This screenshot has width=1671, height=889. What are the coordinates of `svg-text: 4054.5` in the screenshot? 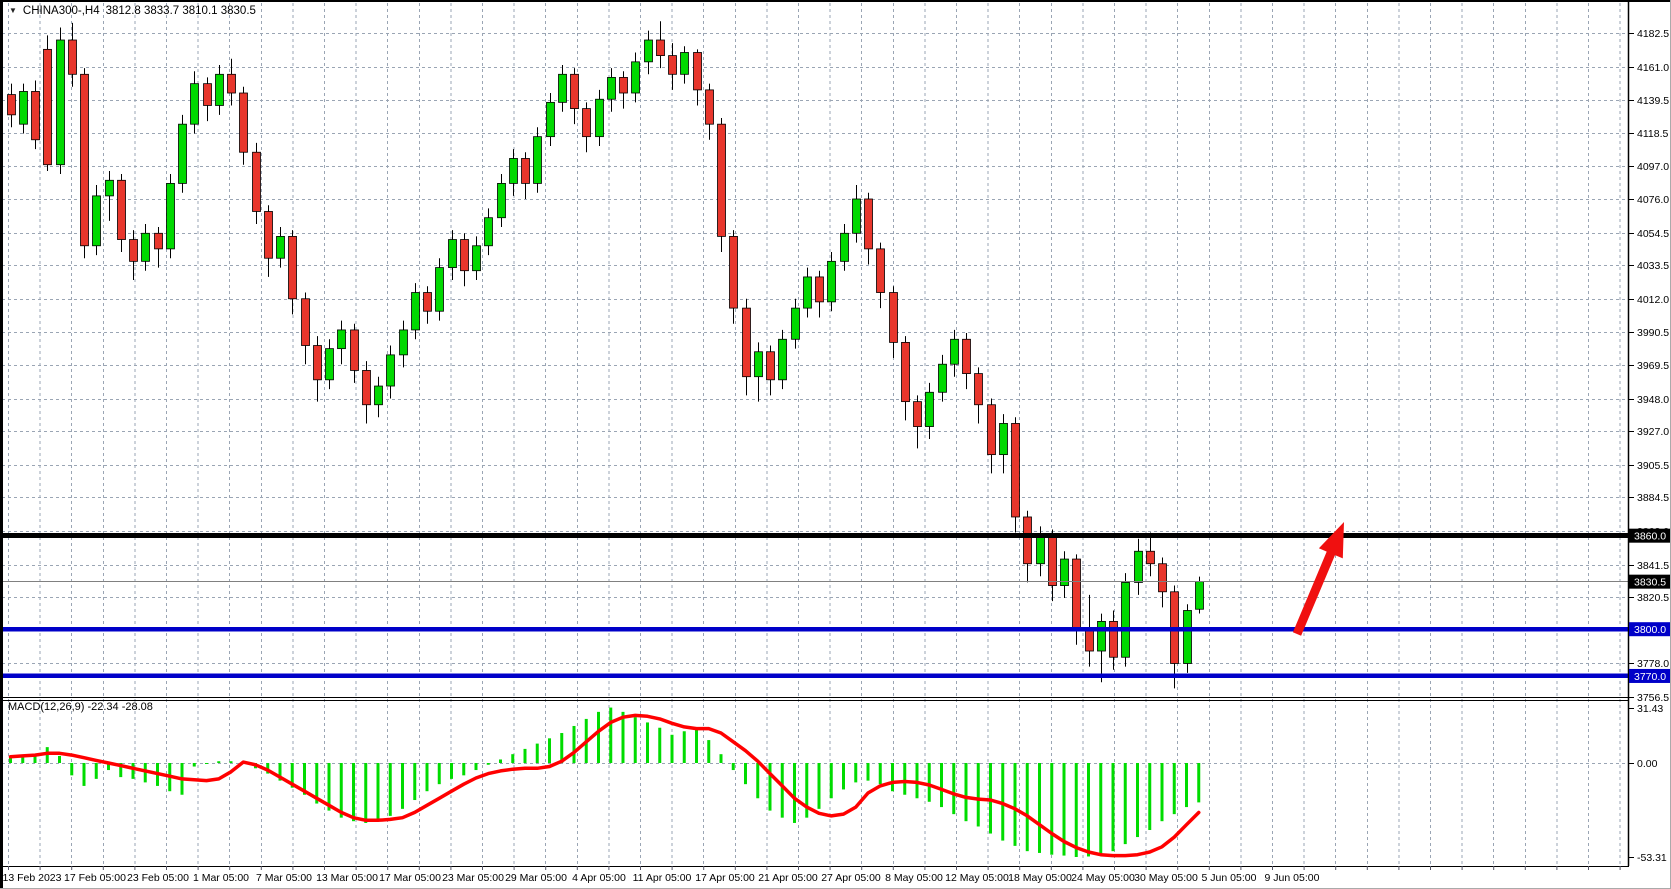 It's located at (1653, 234).